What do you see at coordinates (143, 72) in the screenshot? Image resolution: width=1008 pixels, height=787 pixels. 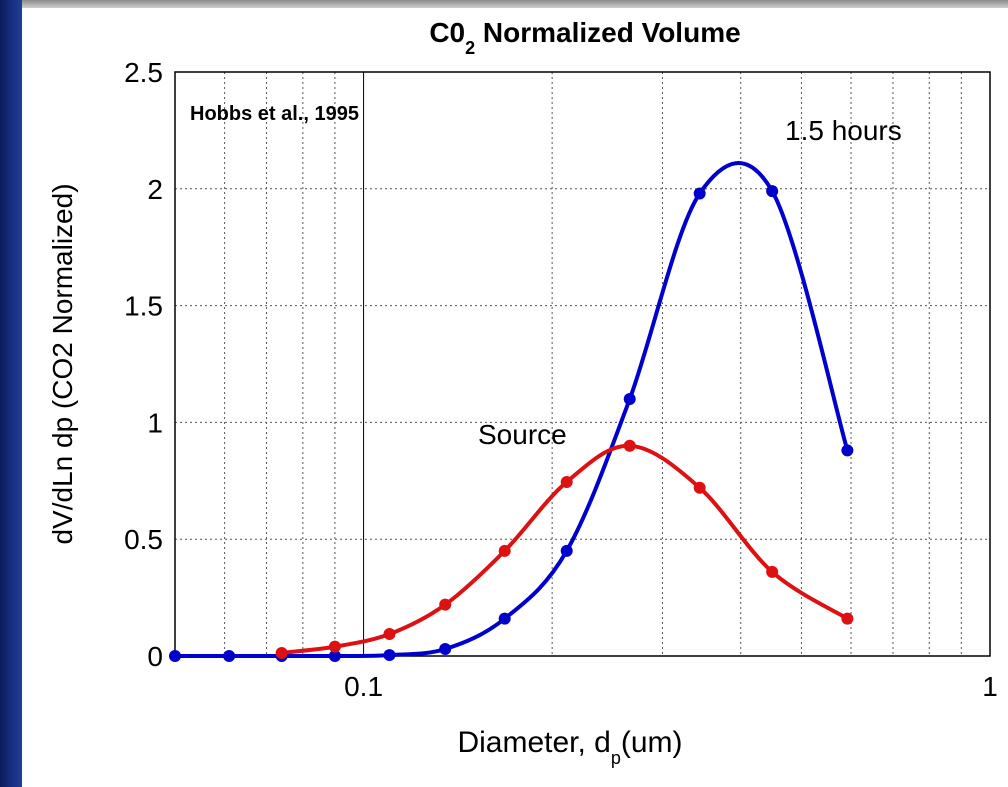 I see `y-tick-label: 2.5` at bounding box center [143, 72].